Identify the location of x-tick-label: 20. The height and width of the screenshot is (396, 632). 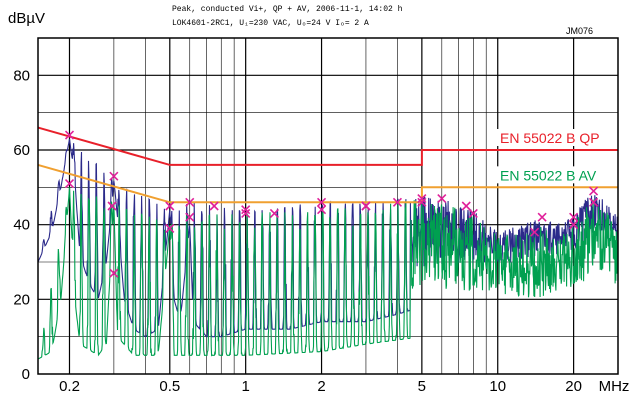
(573, 386).